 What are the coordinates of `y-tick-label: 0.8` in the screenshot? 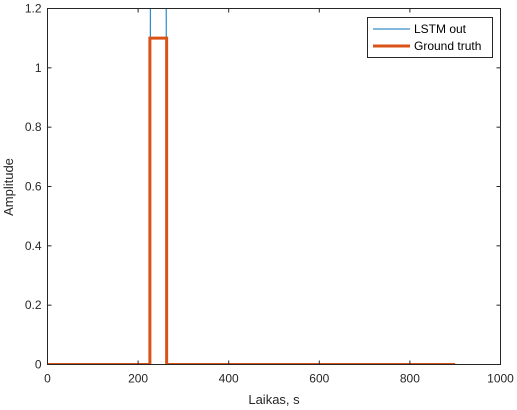 It's located at (33, 127).